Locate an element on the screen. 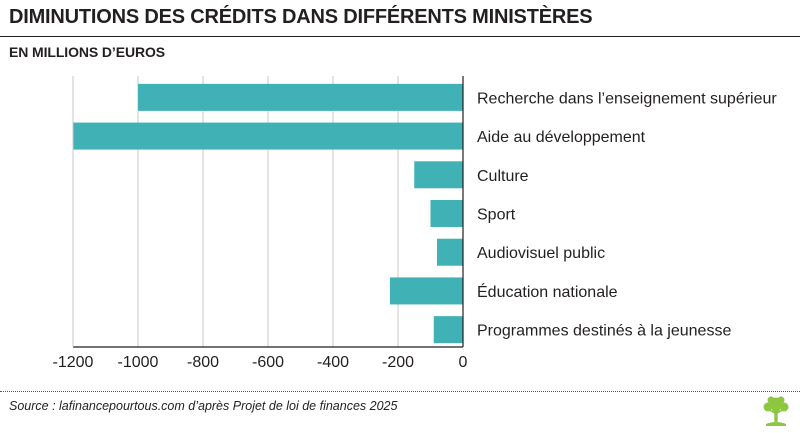 The width and height of the screenshot is (800, 433). x-tick-label: -400 is located at coordinates (333, 362).